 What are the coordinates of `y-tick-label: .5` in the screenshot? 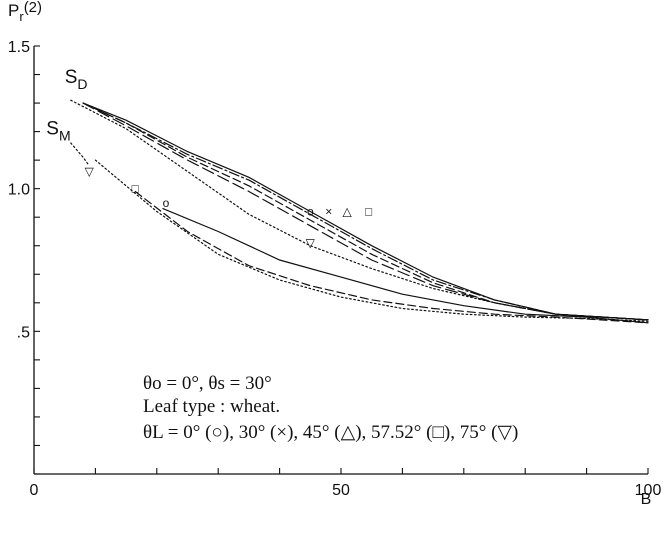 It's located at (23, 332).